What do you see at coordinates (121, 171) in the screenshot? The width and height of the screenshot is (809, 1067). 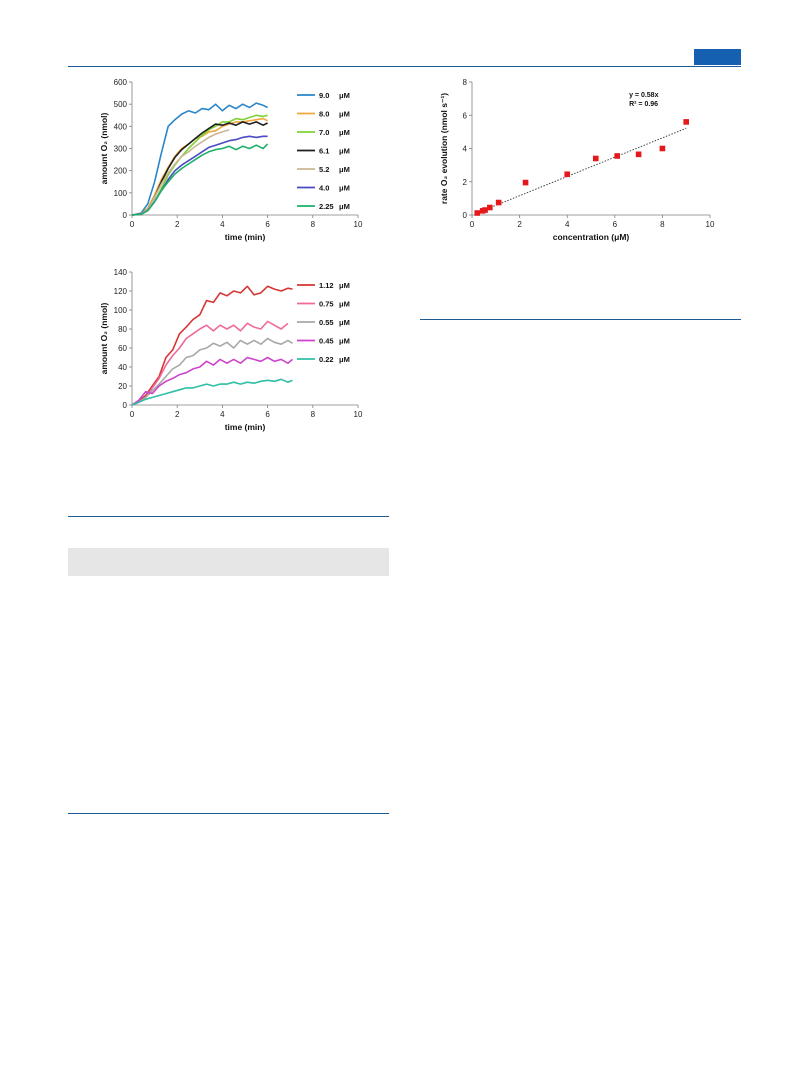 I see `y-tick-label: 200` at bounding box center [121, 171].